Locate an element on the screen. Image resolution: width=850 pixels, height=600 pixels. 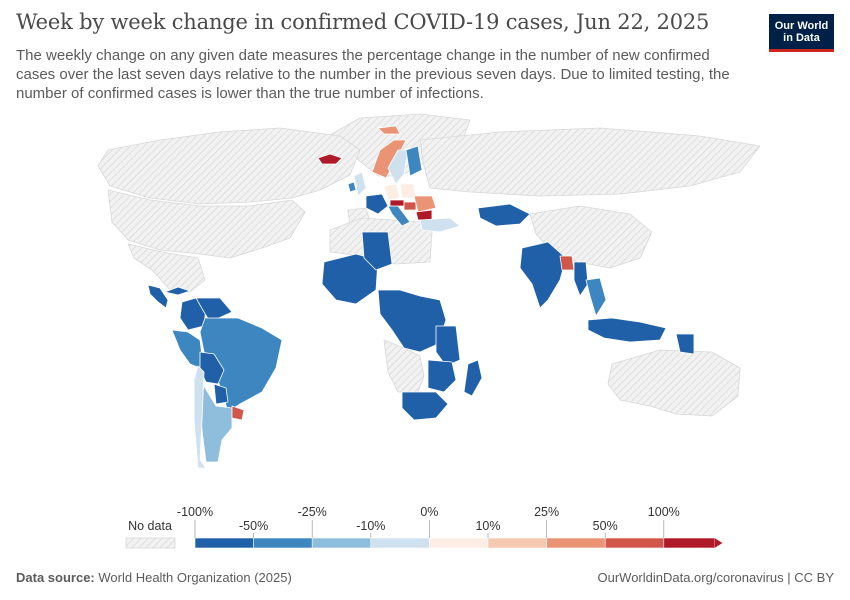
region-angola-namibia: Angola/Namibia is located at coordinates (404, 366).